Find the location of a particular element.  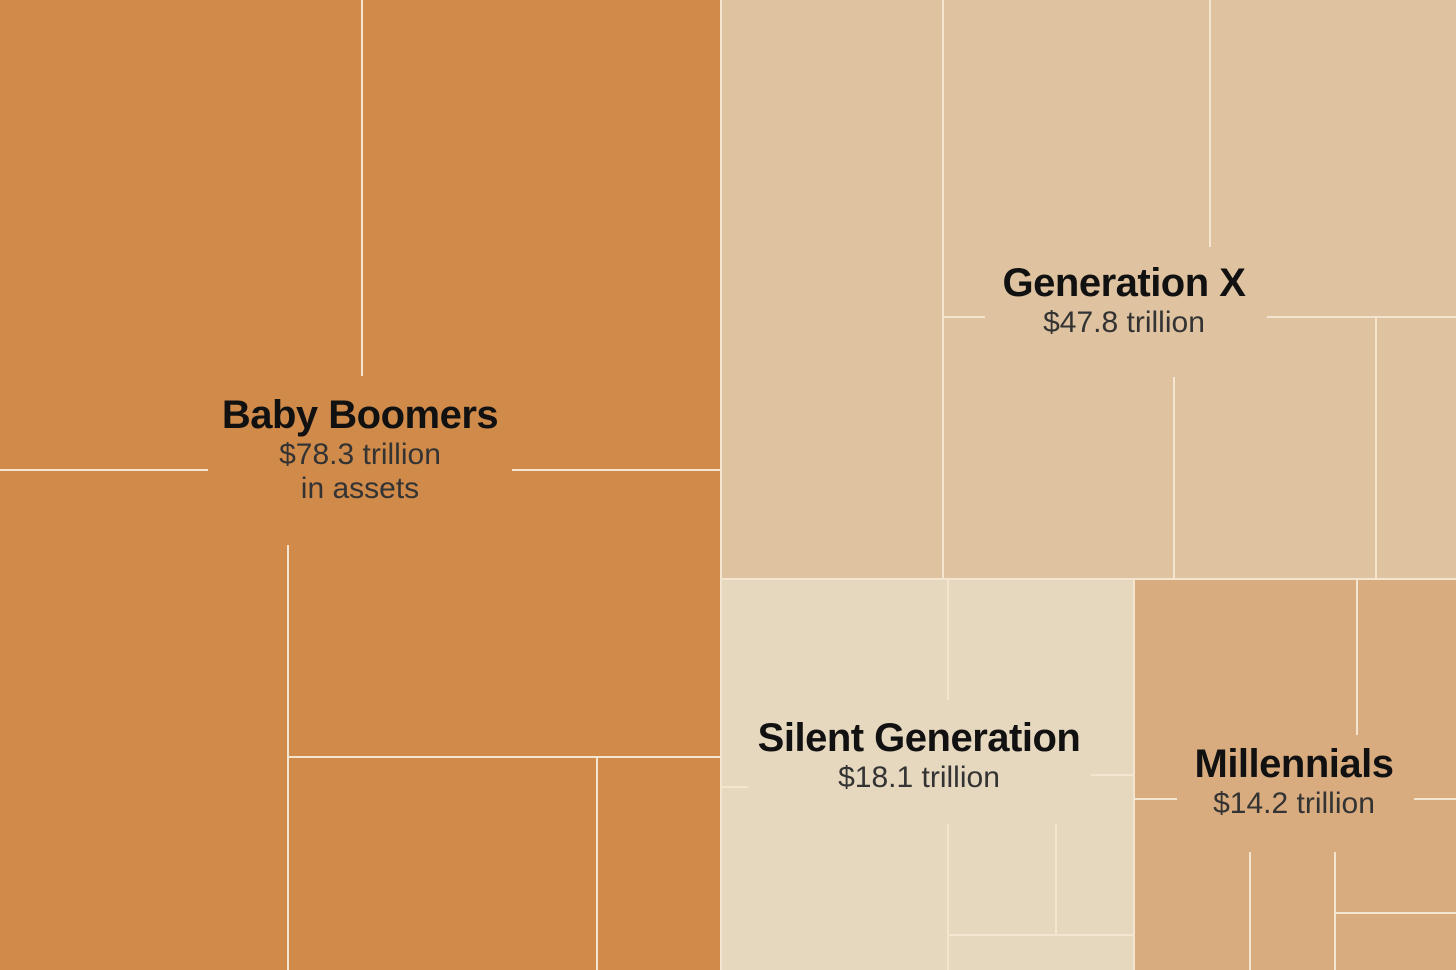

series-sublabel: in assets is located at coordinates (360, 488).